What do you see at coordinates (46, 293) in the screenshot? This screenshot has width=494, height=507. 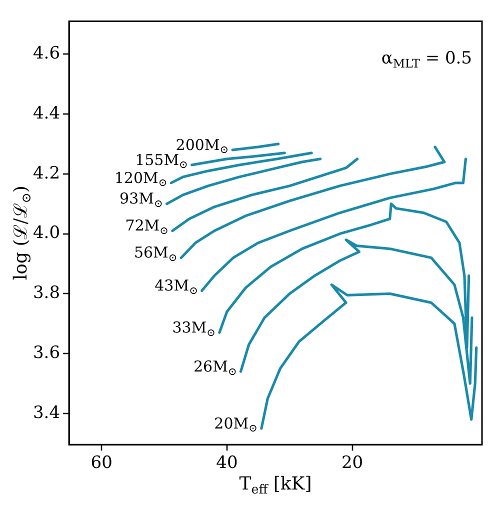 I see `y-tick-label: 3.8` at bounding box center [46, 293].